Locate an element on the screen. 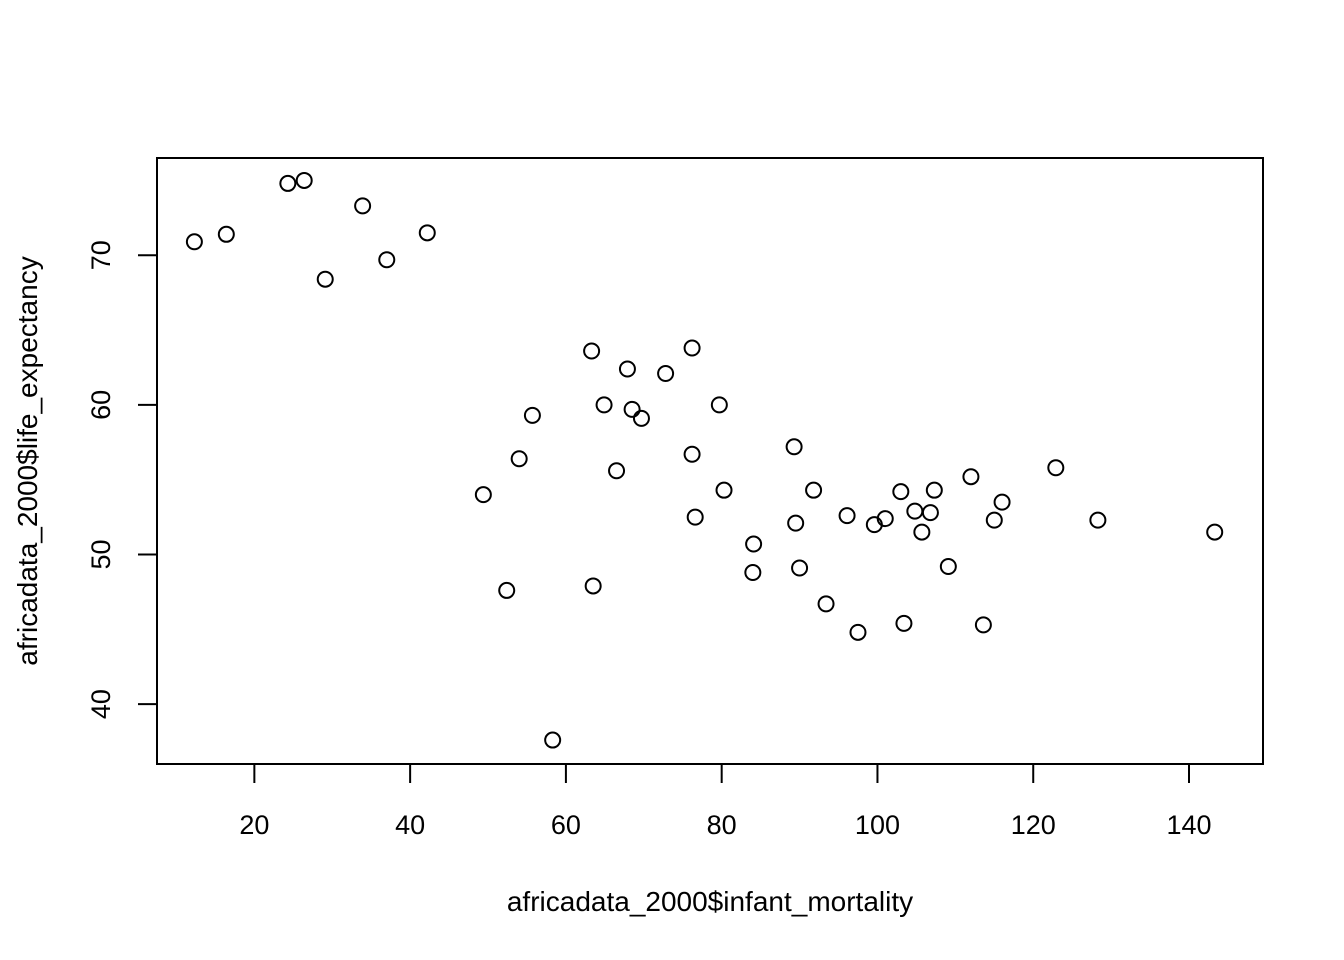 The image size is (1344, 960). x-tick-label-100: 100 is located at coordinates (877, 825).